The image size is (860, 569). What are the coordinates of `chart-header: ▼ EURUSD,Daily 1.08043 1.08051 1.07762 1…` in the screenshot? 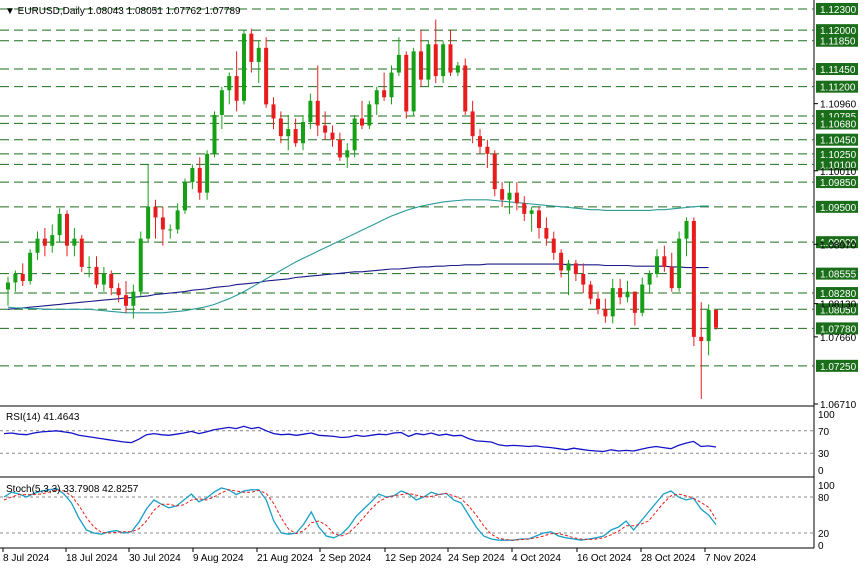 It's located at (123, 11).